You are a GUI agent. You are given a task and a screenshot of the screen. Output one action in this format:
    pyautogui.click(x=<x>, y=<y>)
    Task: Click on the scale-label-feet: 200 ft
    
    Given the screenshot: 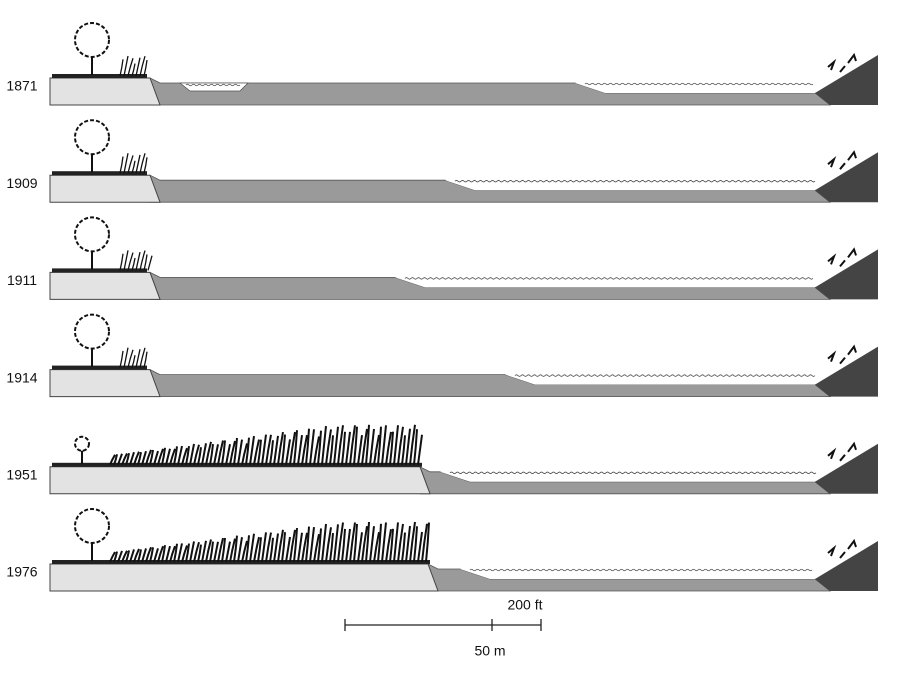 What is the action you would take?
    pyautogui.click(x=524, y=605)
    